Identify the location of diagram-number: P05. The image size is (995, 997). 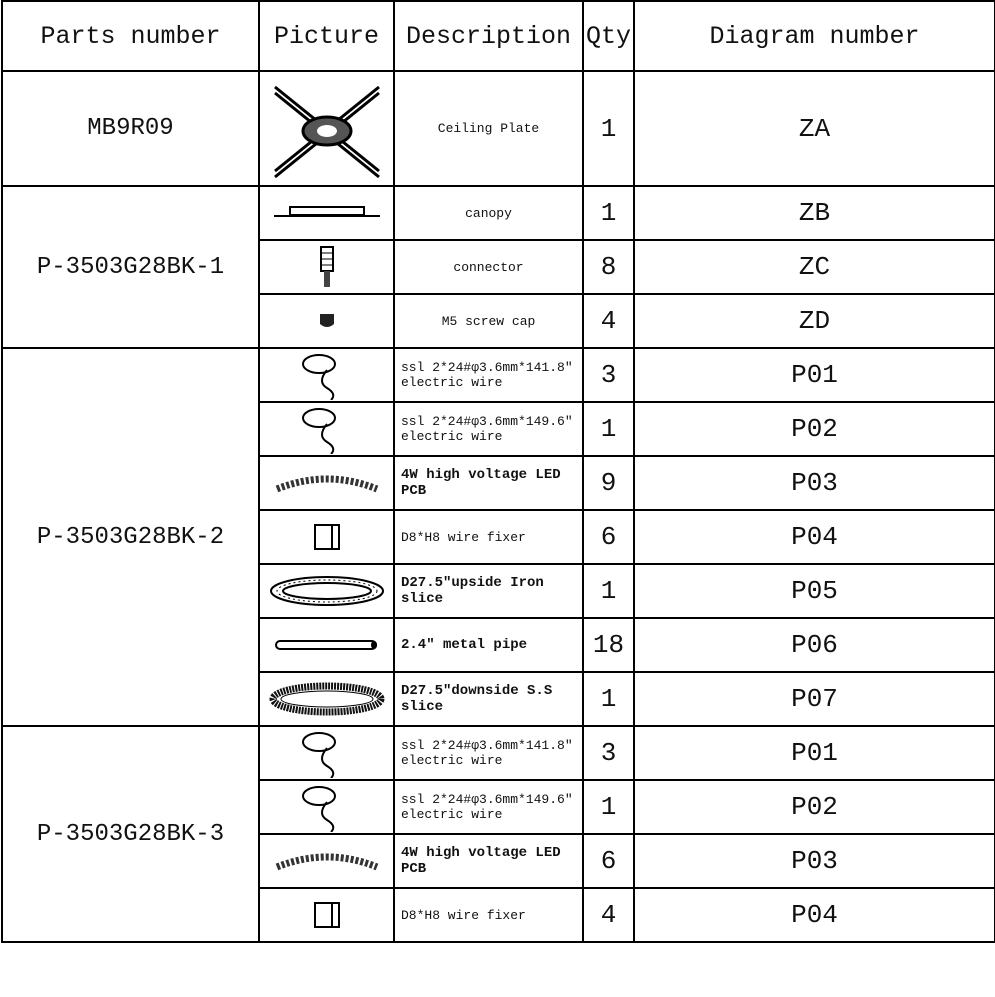
(814, 591).